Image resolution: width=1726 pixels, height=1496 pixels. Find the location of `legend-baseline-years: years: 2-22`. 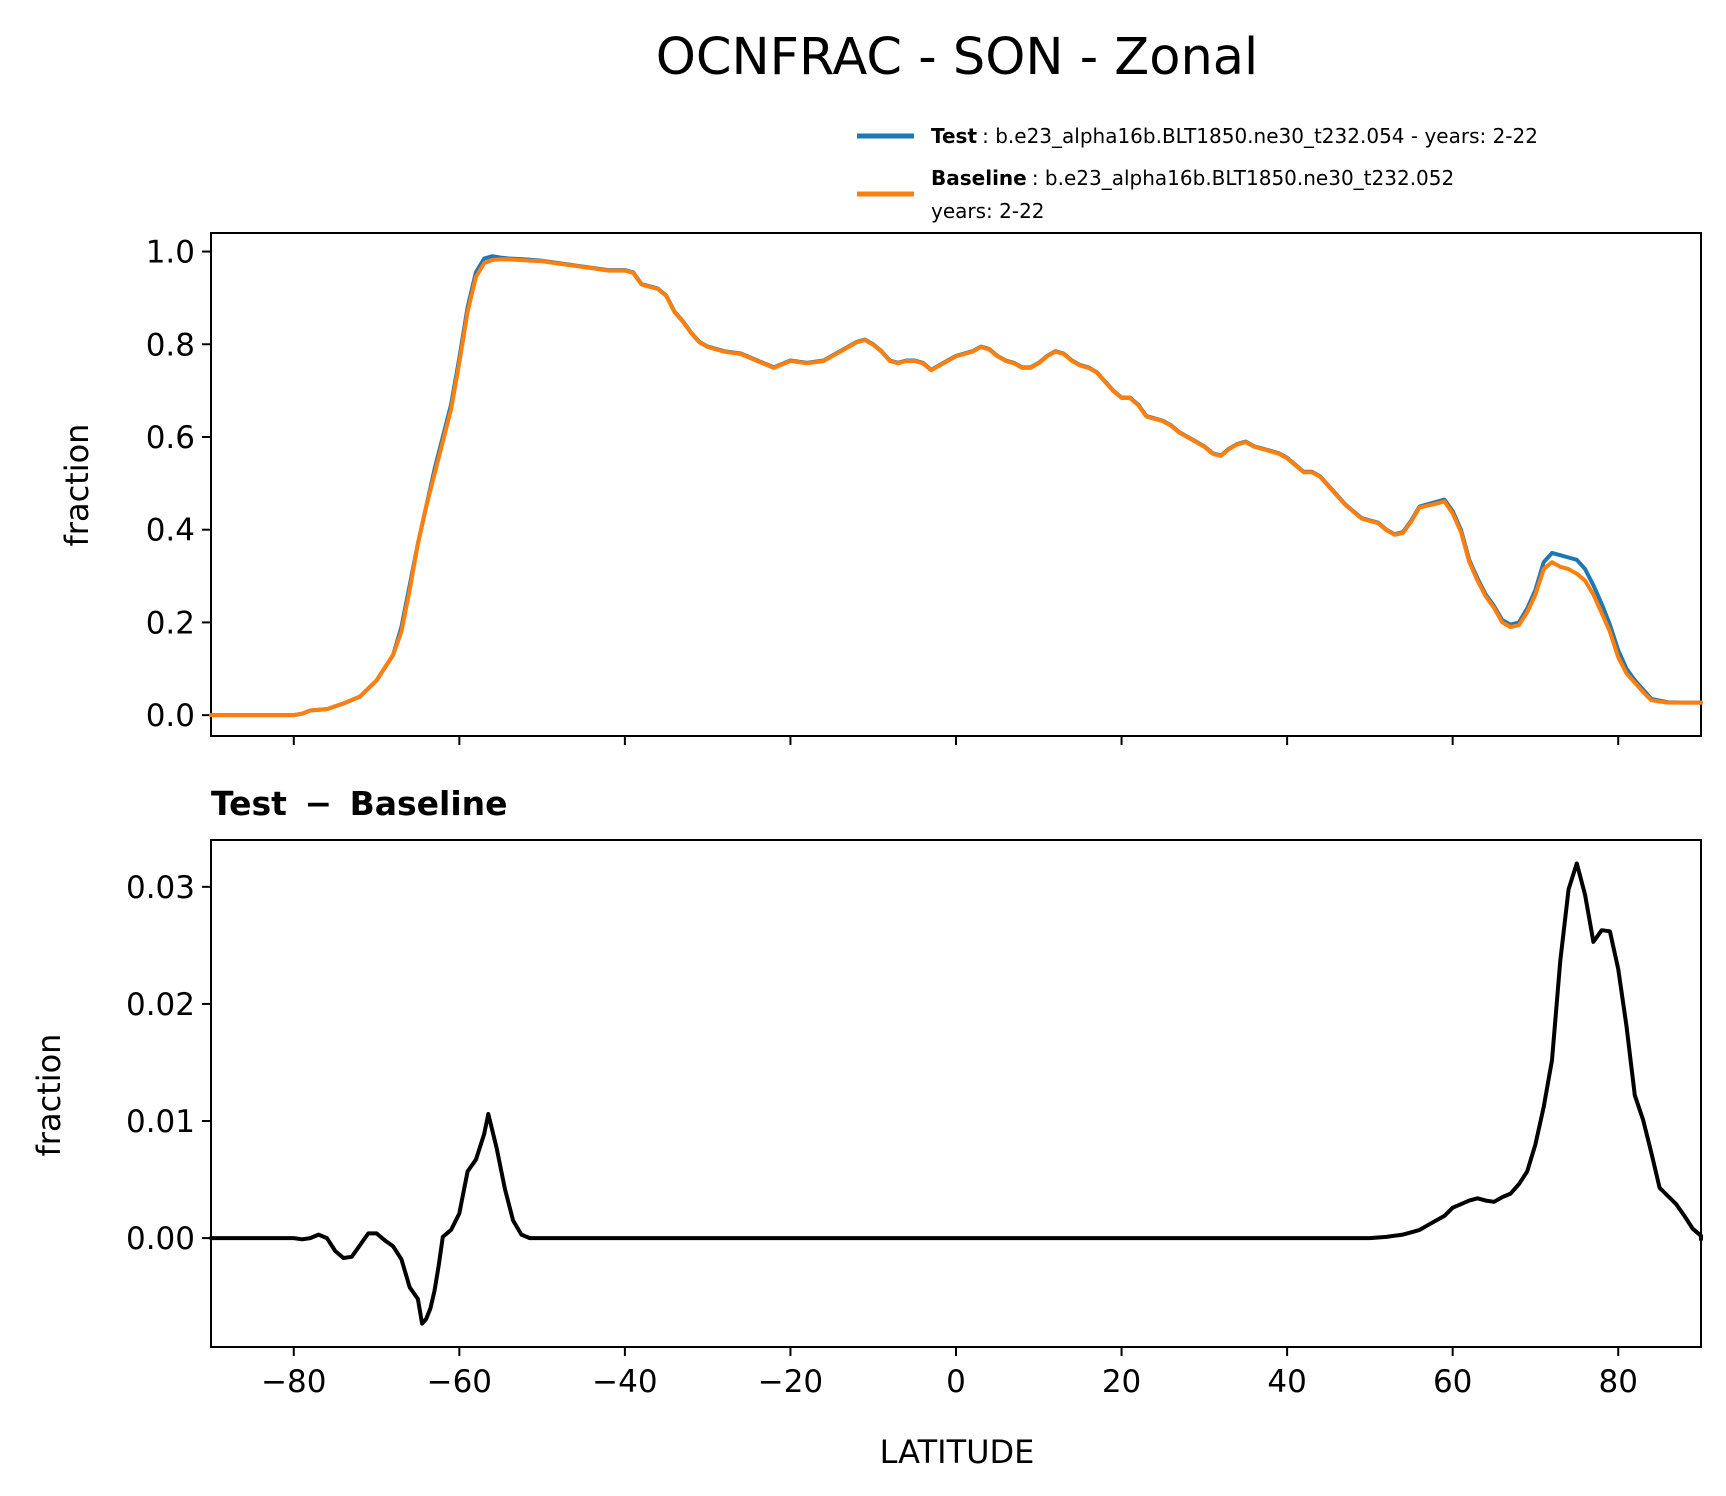

legend-baseline-years: years: 2-22 is located at coordinates (988, 211).